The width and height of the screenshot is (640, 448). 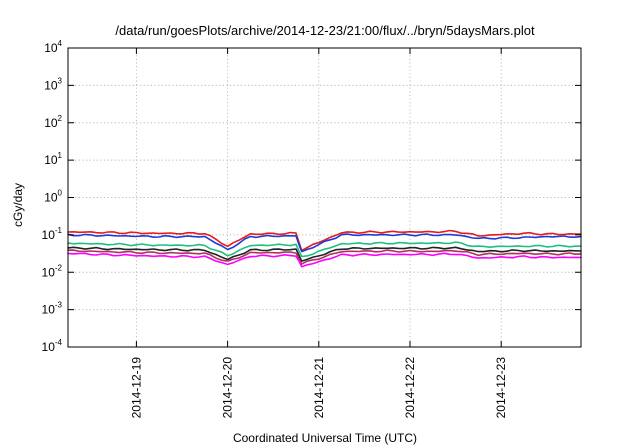 I want to click on y-tick-label: 10⁴, so click(x=53, y=47).